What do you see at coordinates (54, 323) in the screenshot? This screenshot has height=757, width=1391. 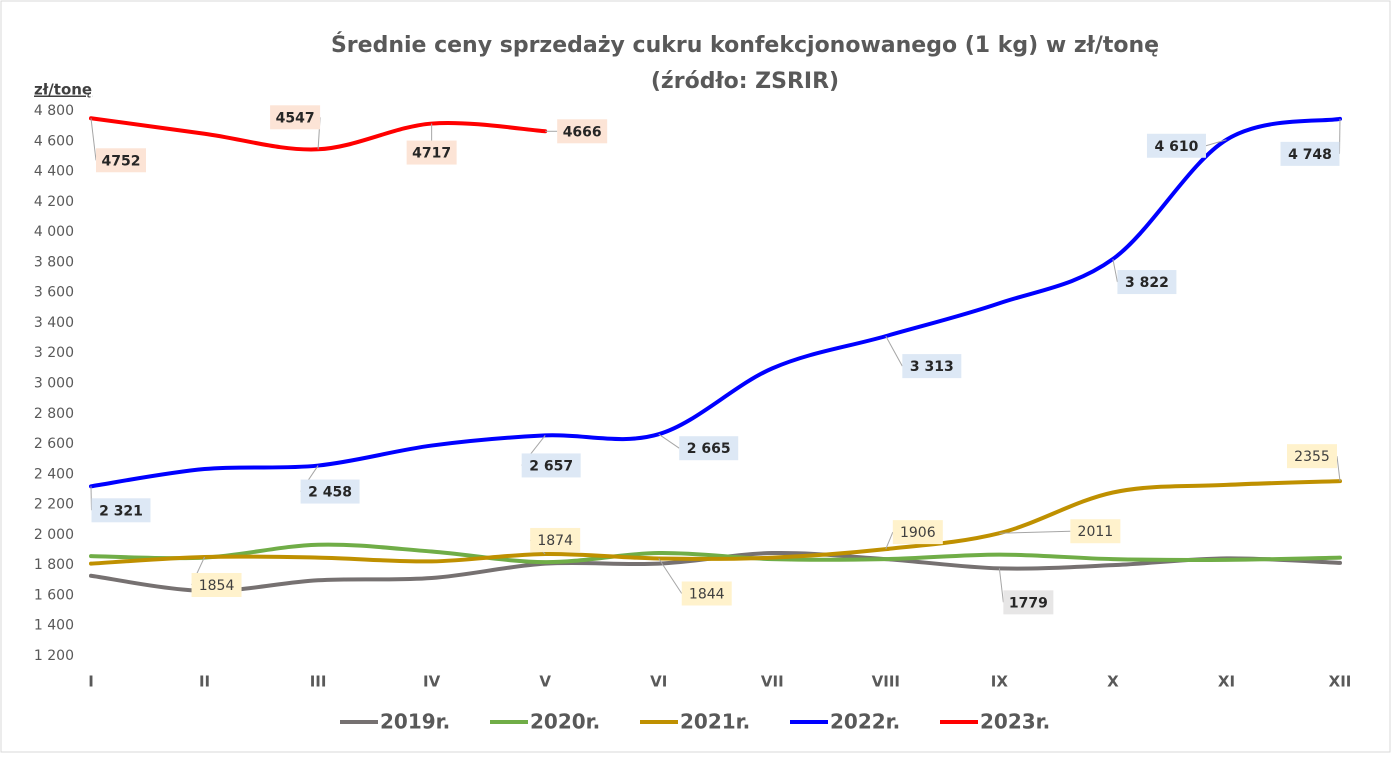 I see `y-tick-label: 3 400` at bounding box center [54, 323].